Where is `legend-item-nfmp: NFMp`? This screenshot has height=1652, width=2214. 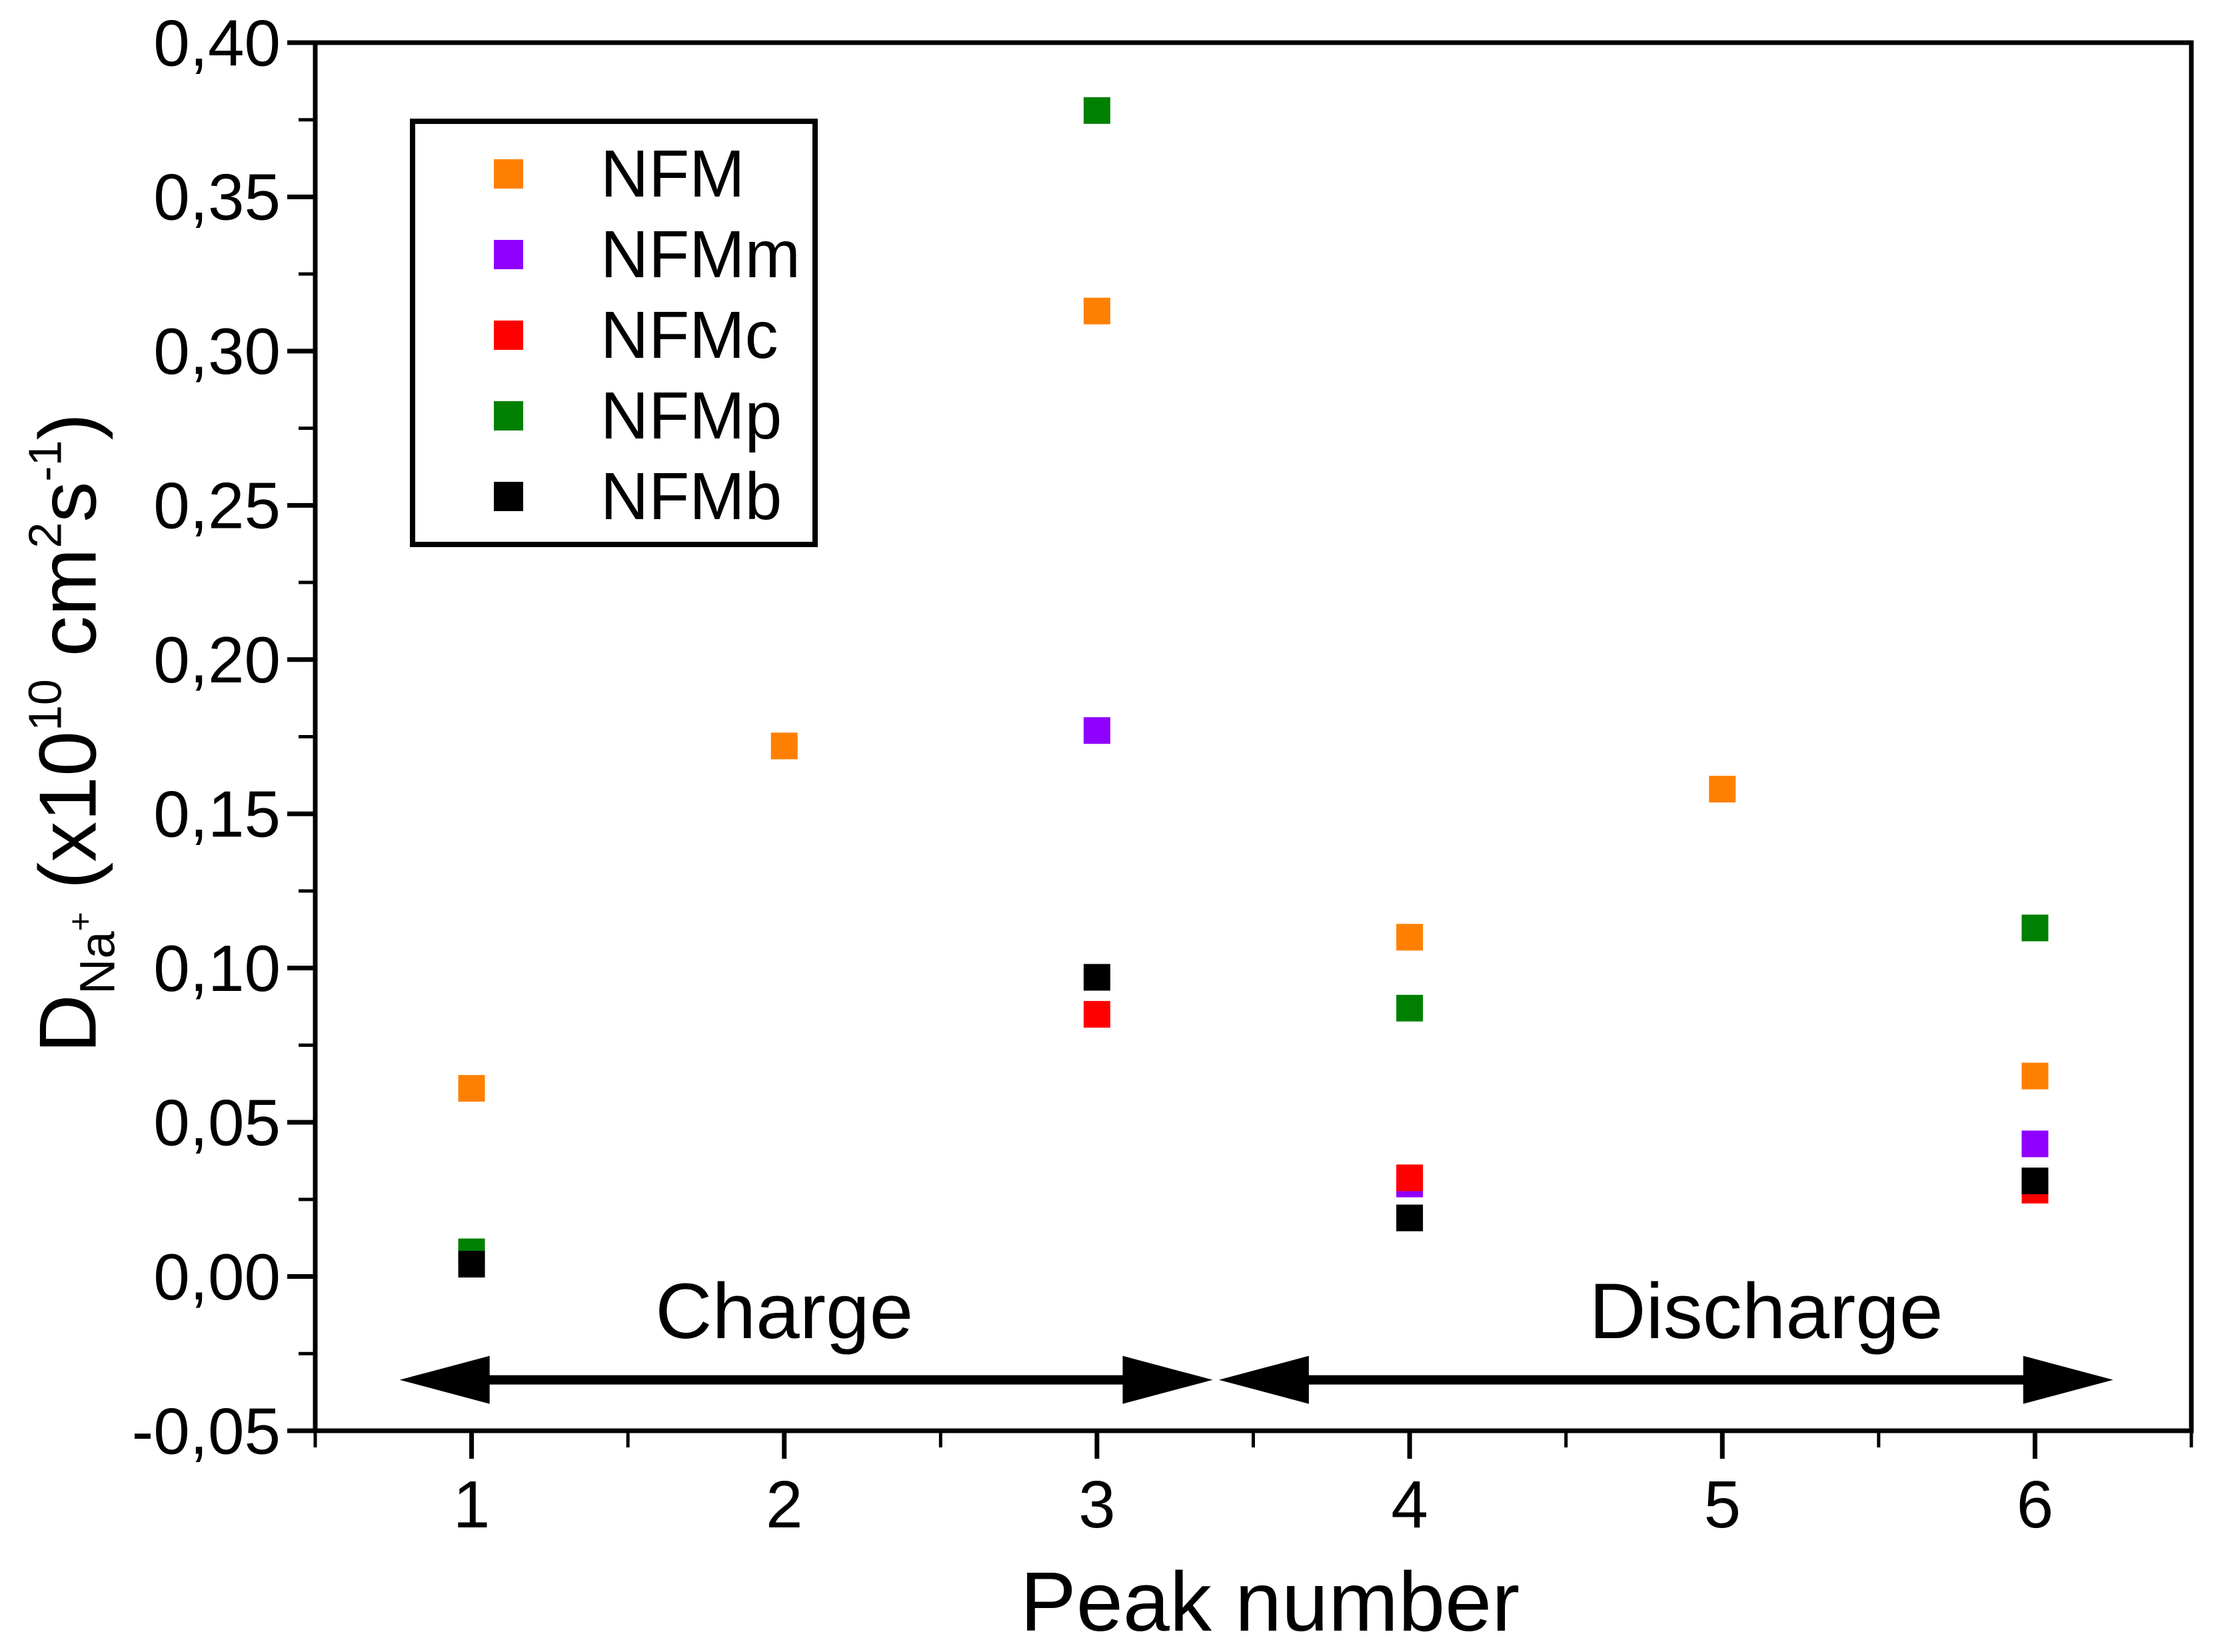 legend-item-nfmp: NFMp is located at coordinates (613, 415).